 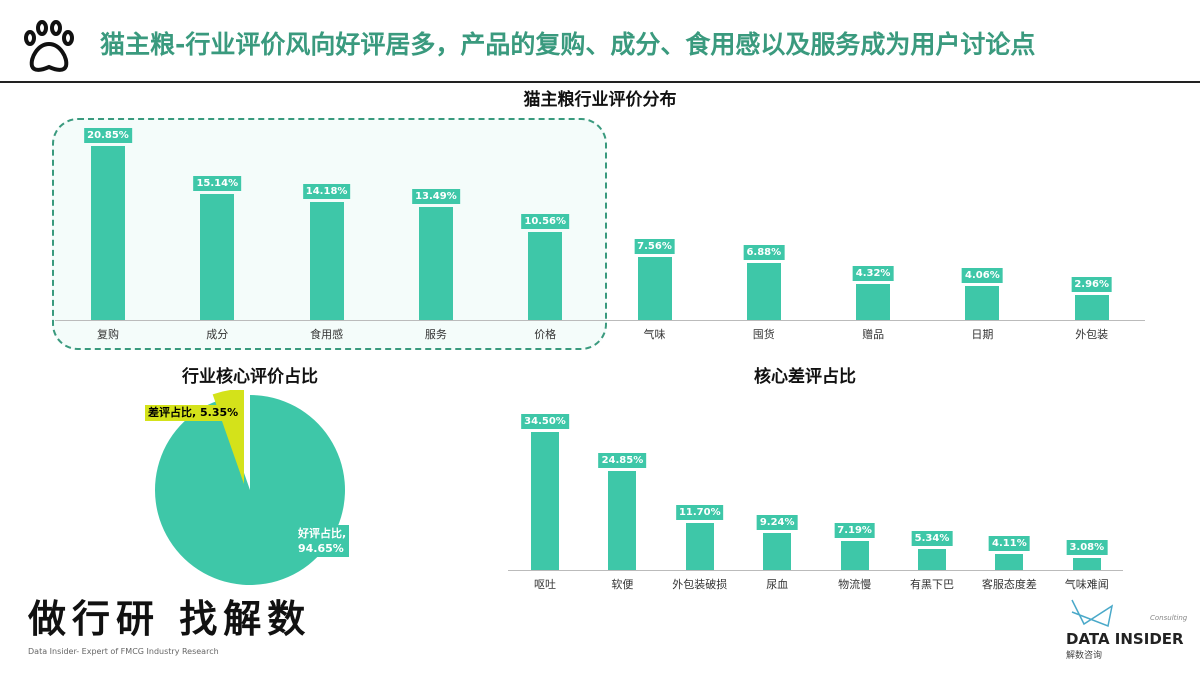 I want to click on category-label: 成分, so click(x=217, y=334).